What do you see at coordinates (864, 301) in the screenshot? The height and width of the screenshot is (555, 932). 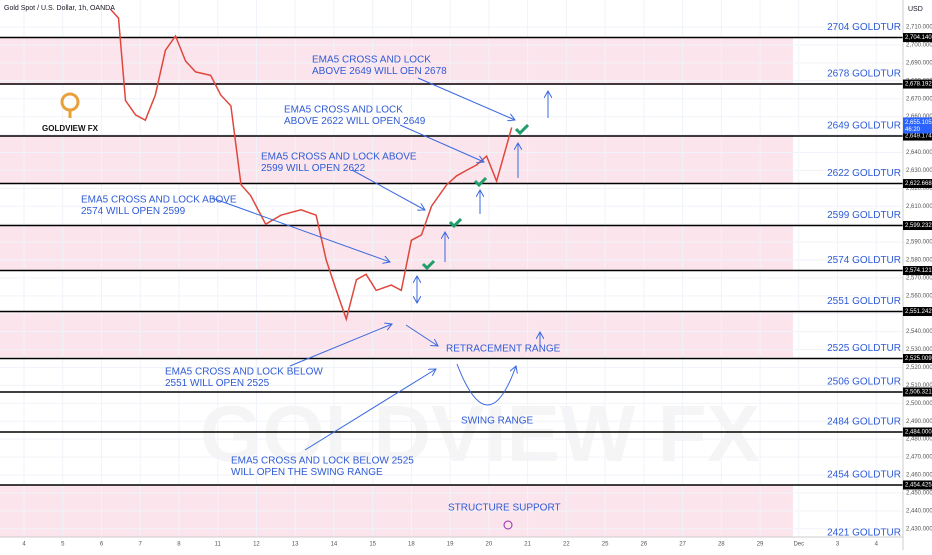 I see `level-label: 2551 GOLDTUR` at bounding box center [864, 301].